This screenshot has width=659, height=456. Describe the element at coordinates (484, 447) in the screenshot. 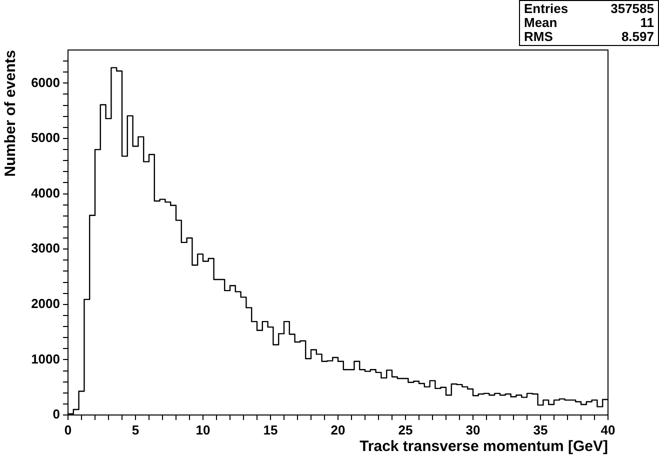

I see `x-axis-title: Track transverse momentum [GeV]` at that location.